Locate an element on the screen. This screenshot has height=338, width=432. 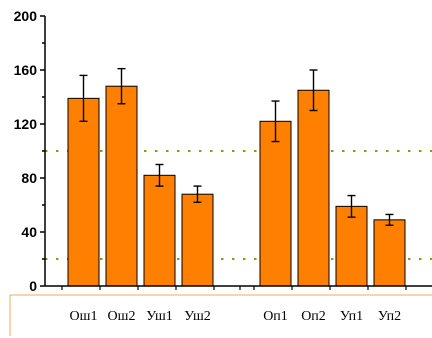
x-tick-label: Оп2 is located at coordinates (313, 316).